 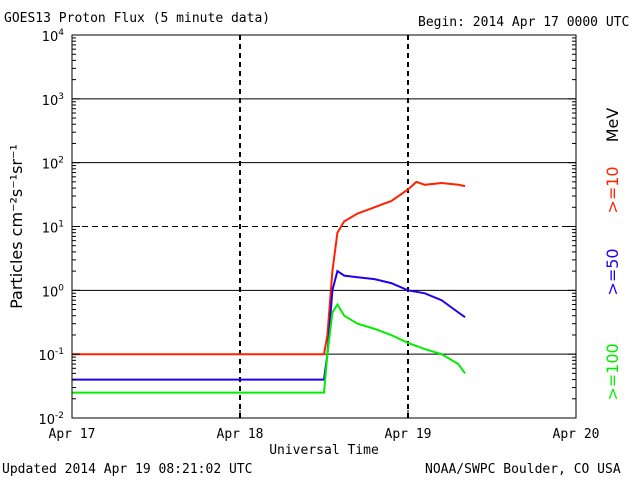 I want to click on updated-timestamp: Updated 2014 Apr 19 08:21:02 UTC, so click(x=127, y=469).